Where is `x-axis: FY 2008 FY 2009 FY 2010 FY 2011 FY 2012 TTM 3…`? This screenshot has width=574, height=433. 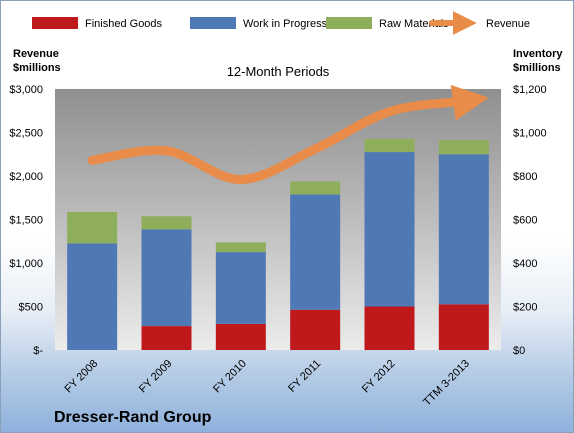
x-axis: FY 2008 FY 2009 FY 2010 FY 2011 FY 2012 TTM 3… is located at coordinates (267, 383).